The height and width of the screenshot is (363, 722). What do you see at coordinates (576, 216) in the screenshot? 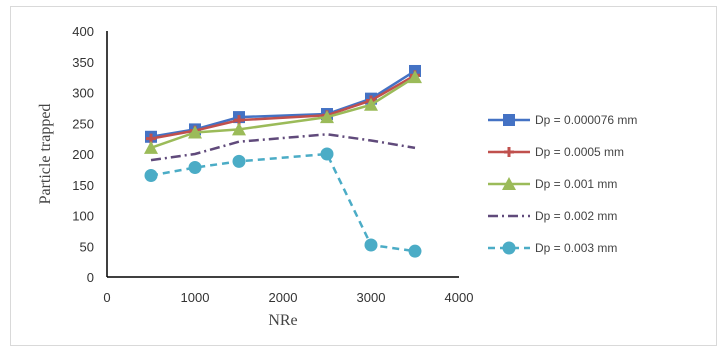
I see `legend-label: Dp = 0.002 mm` at bounding box center [576, 216].